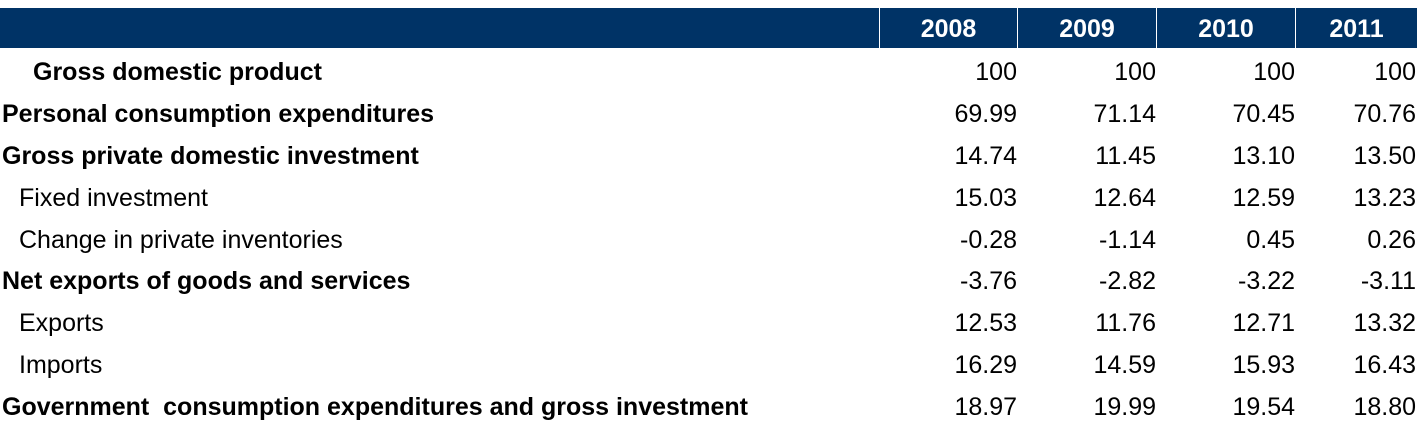  Describe the element at coordinates (985, 197) in the screenshot. I see `table-cell: 15.03` at that location.